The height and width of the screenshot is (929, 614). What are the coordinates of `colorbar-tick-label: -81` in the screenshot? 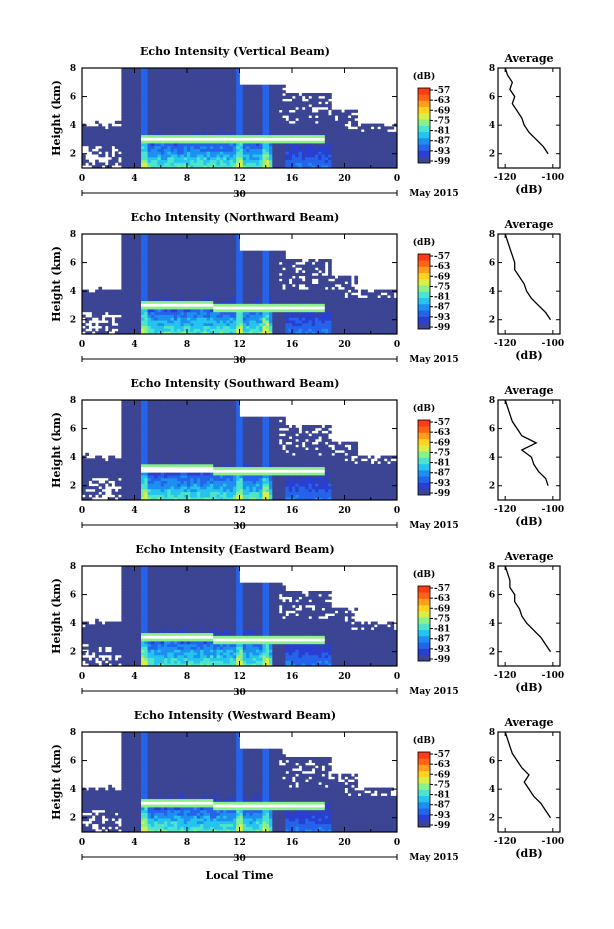 It's located at (442, 132).